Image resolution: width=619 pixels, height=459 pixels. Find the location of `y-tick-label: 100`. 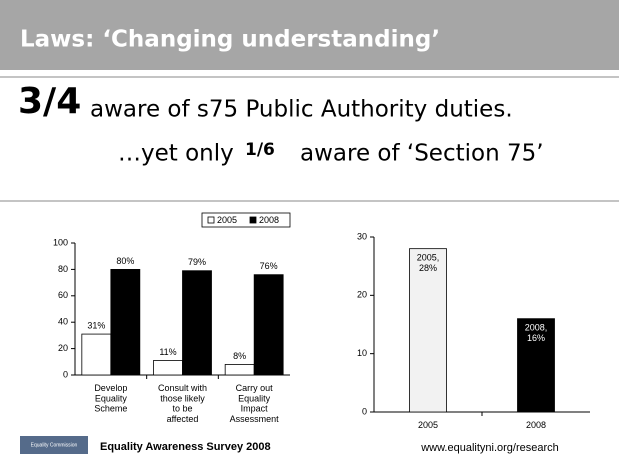

y-tick-label: 100 is located at coordinates (60, 242).